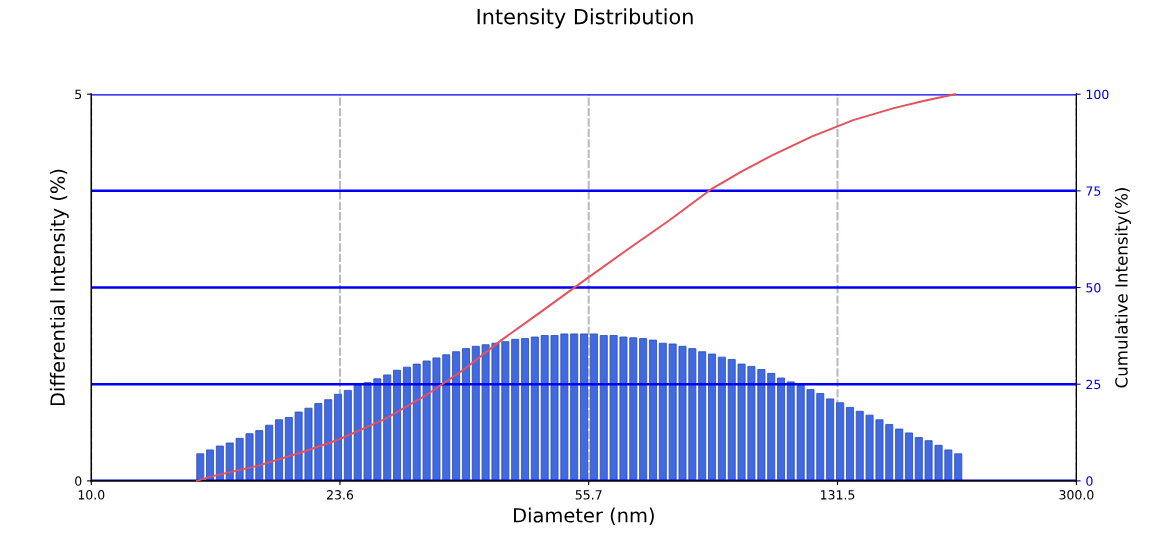 This screenshot has height=554, width=1170. I want to click on x-tick-label: 10.0, so click(91, 495).